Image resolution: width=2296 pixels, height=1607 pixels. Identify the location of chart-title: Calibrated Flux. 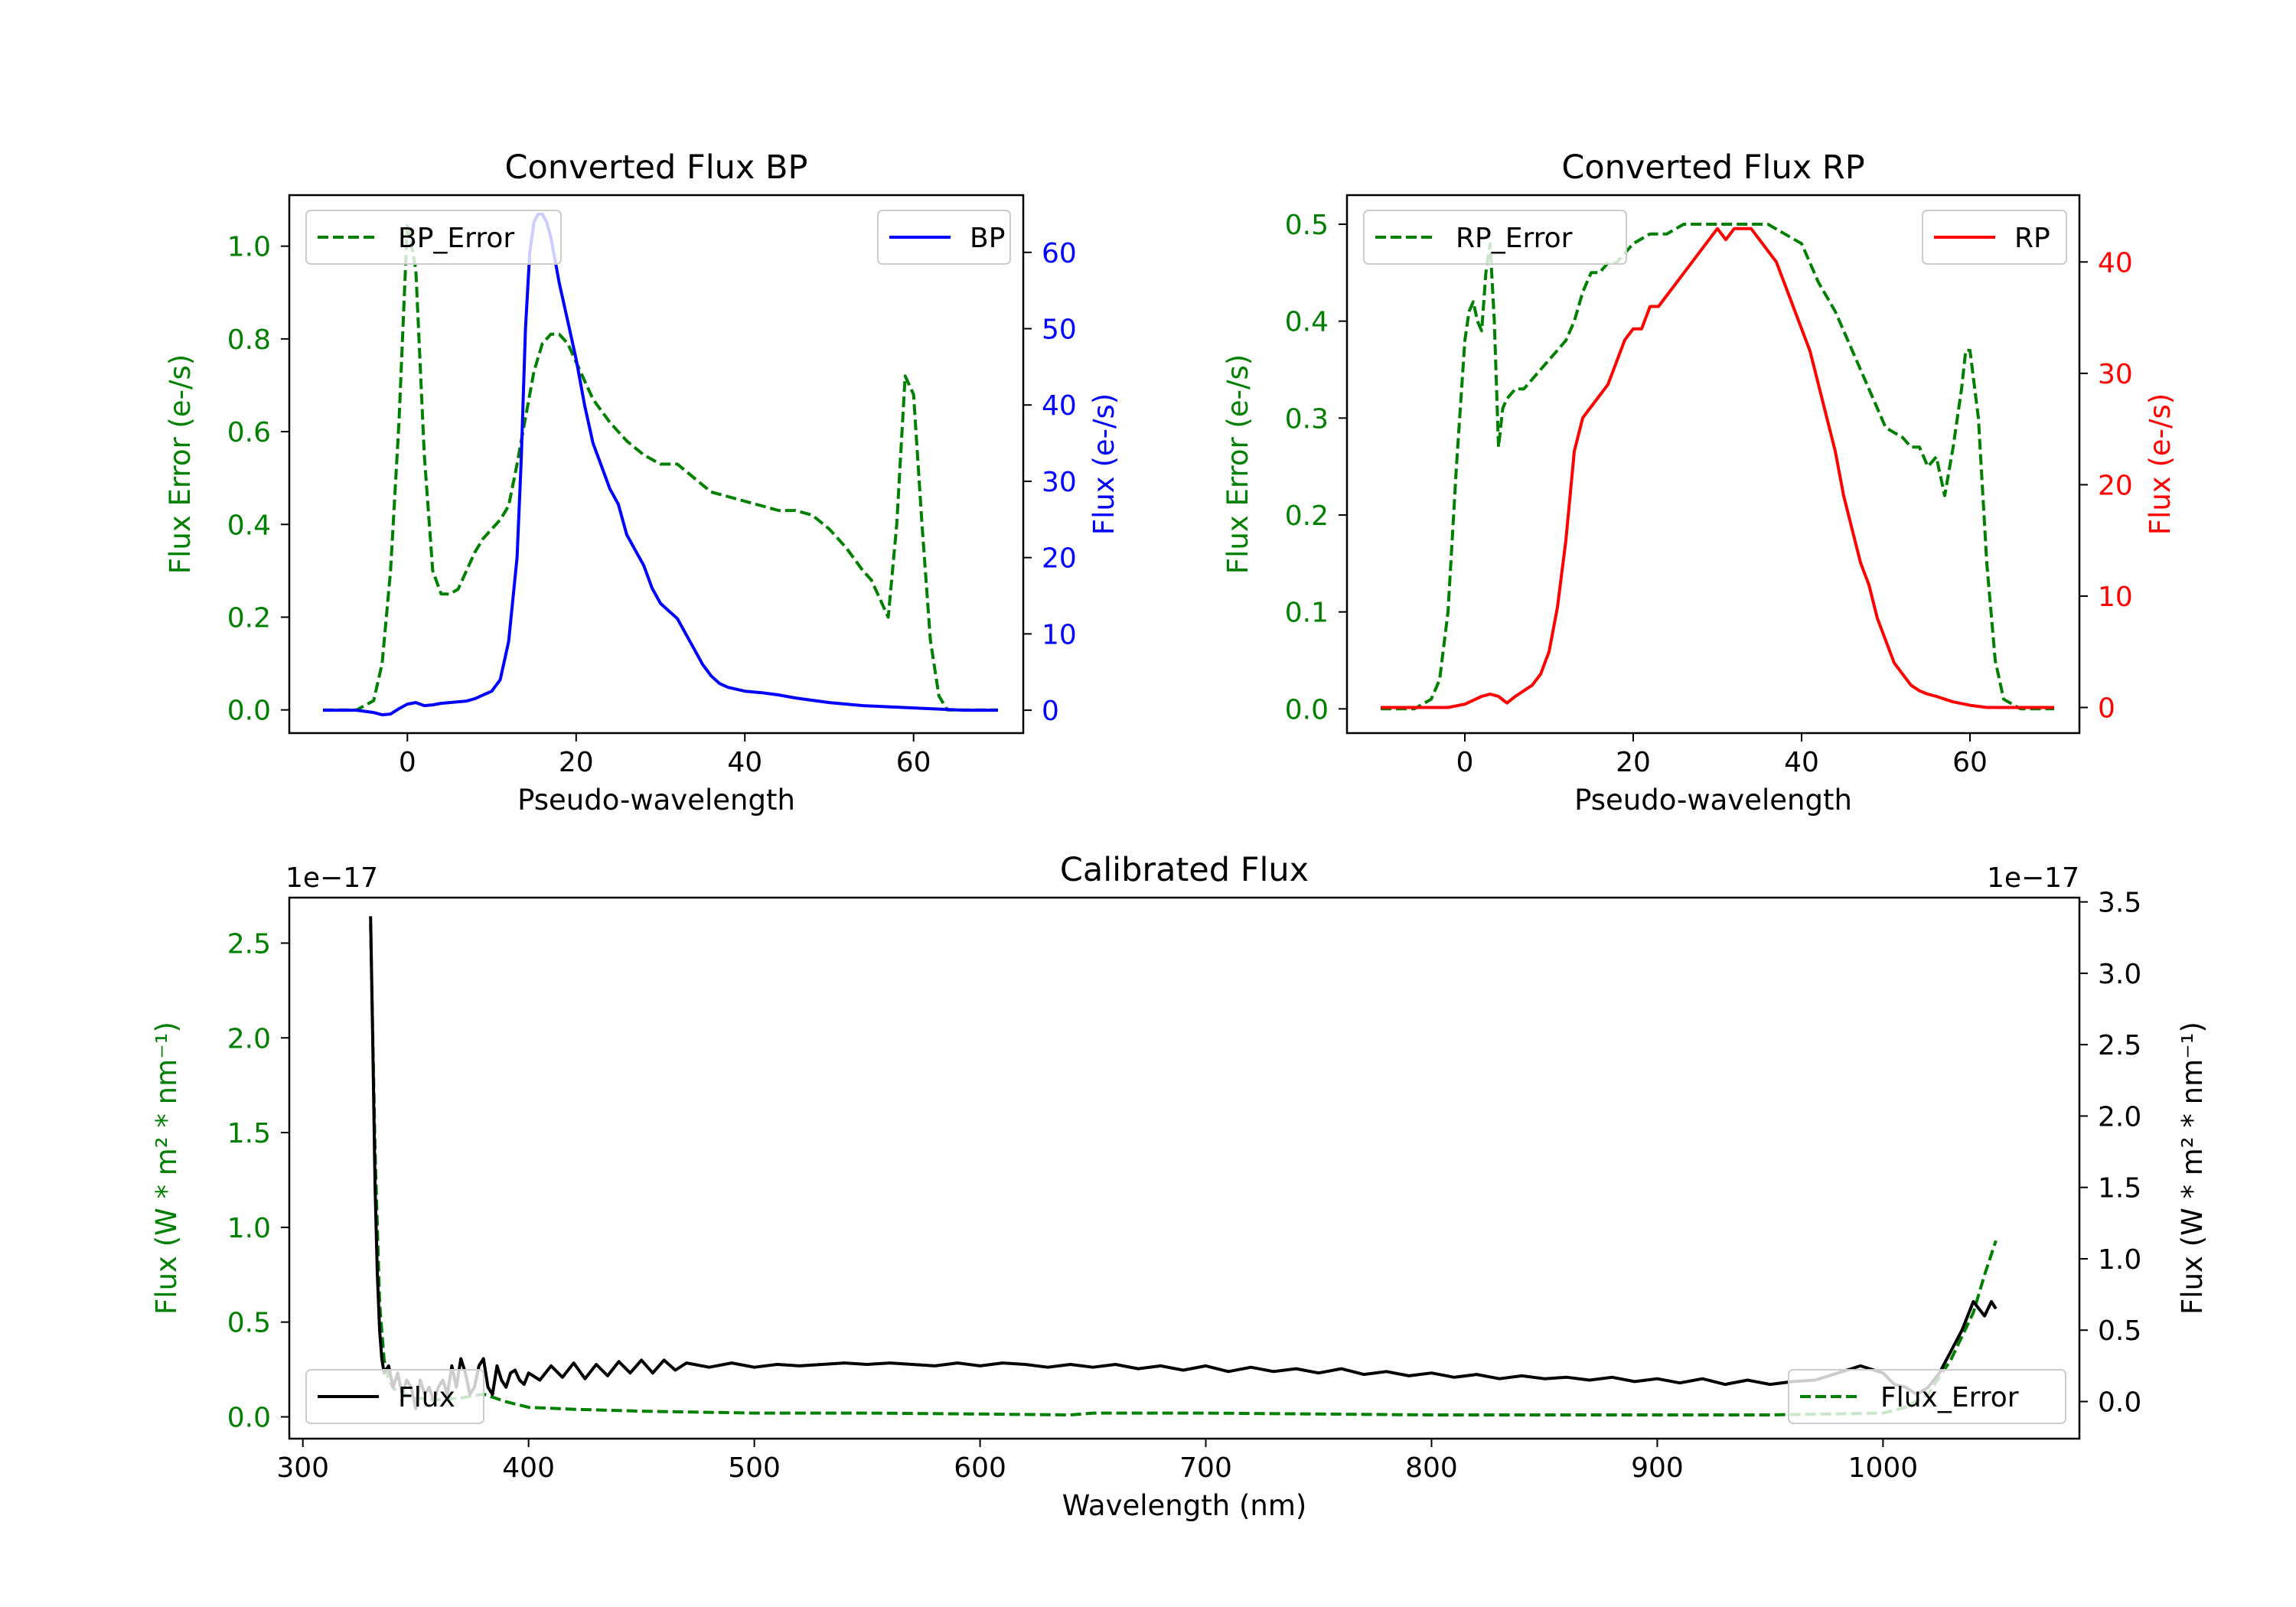
(1184, 870).